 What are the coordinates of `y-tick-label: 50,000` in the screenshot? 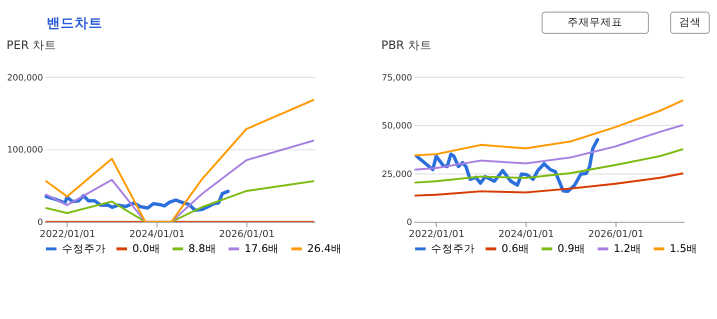 It's located at (397, 127).